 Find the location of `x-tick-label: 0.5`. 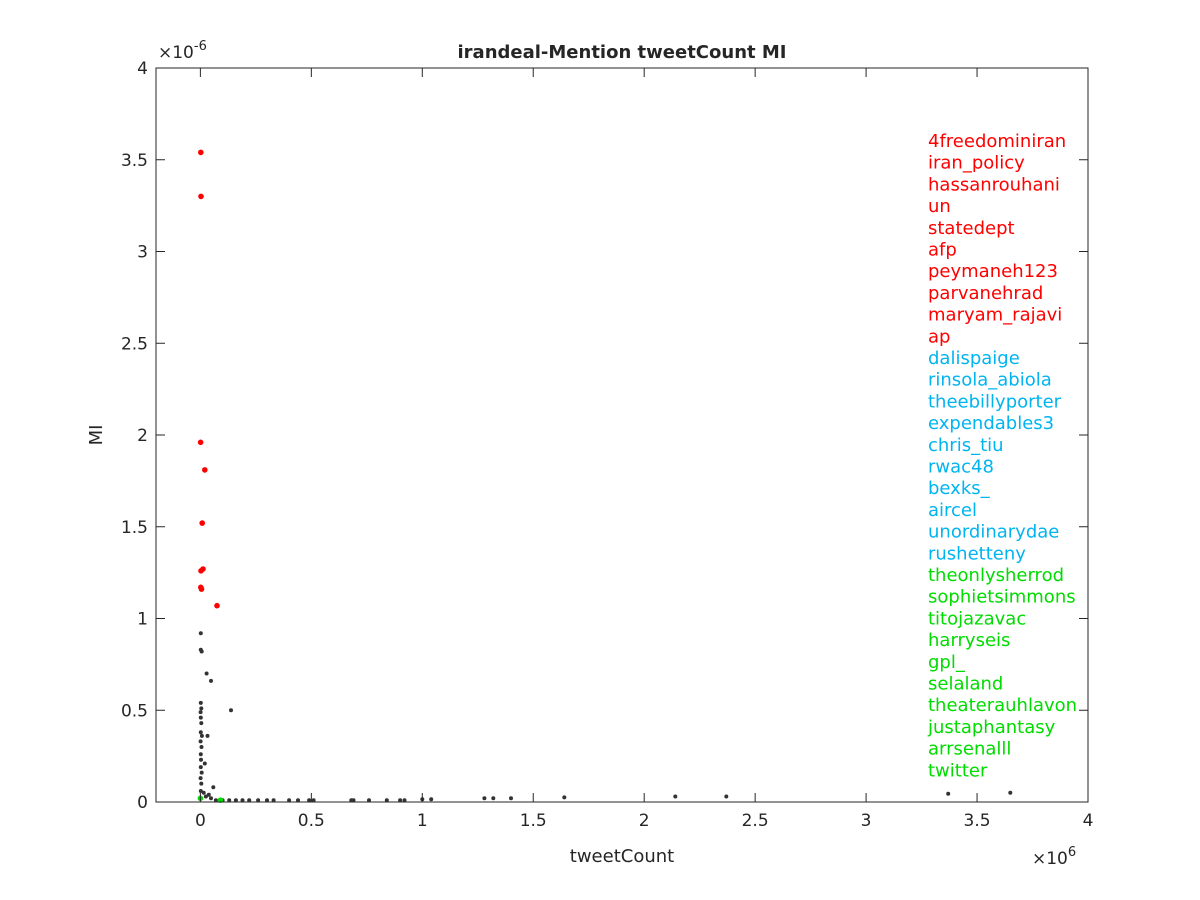

x-tick-label: 0.5 is located at coordinates (311, 821).